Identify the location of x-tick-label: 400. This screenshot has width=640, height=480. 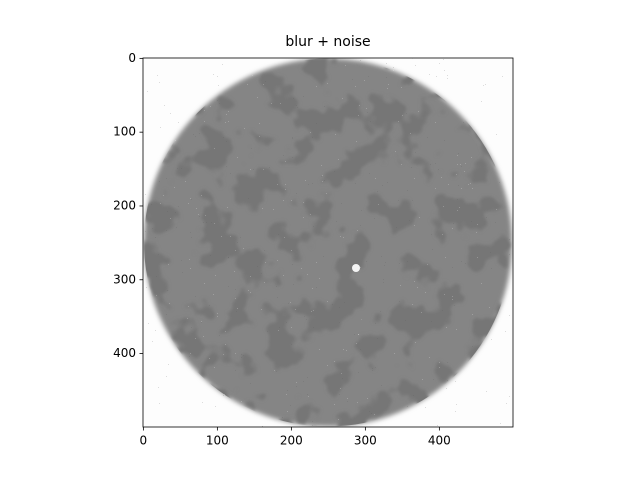
(439, 441).